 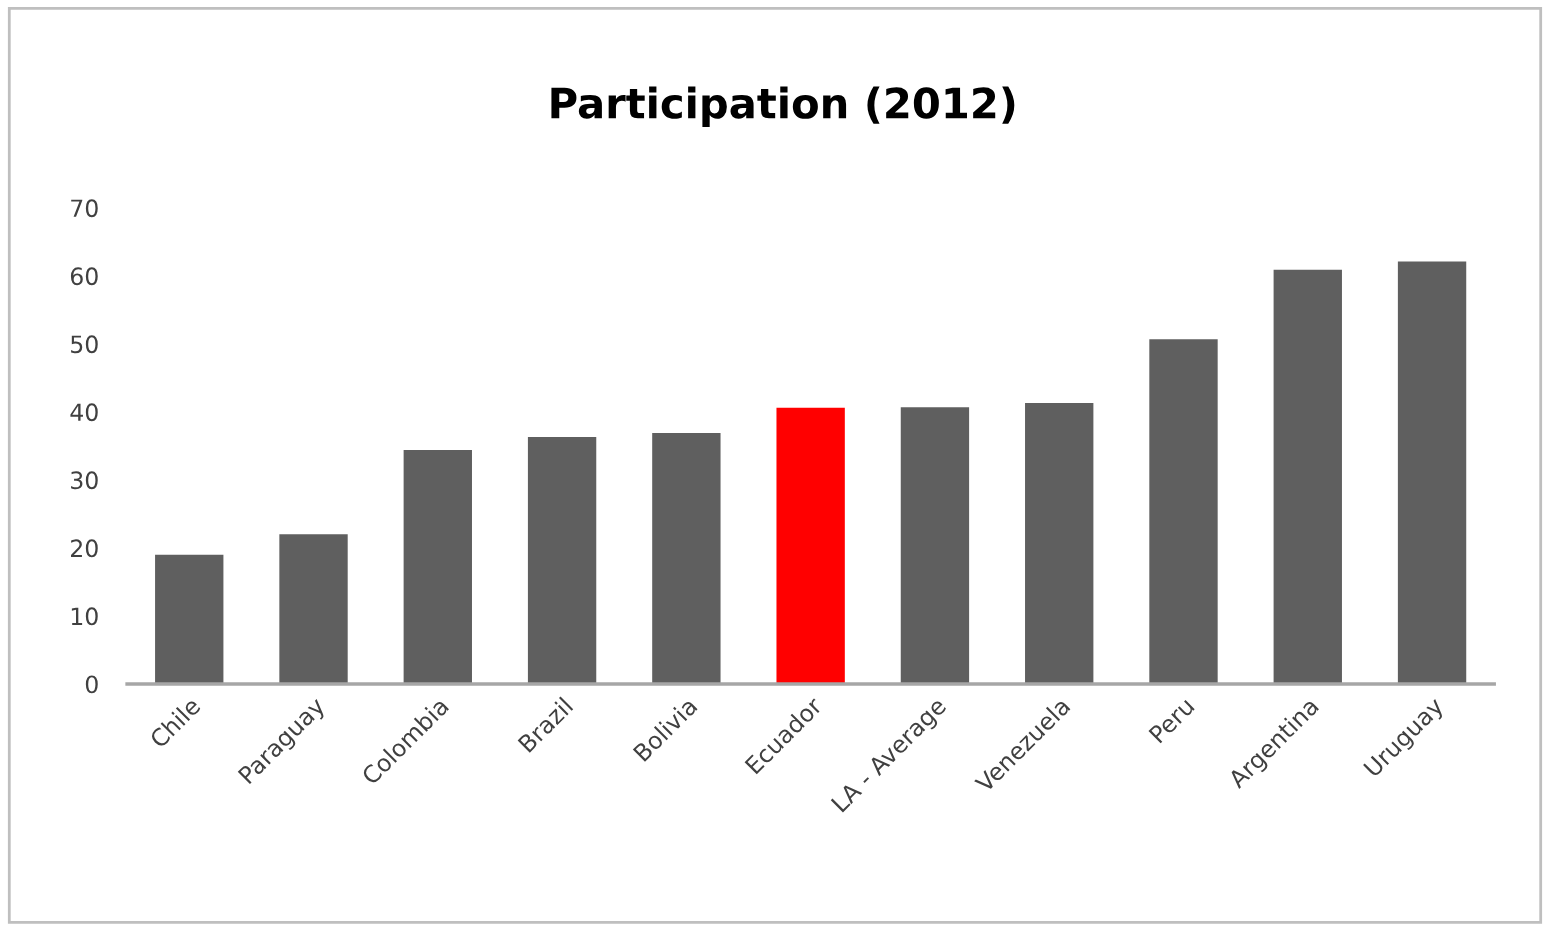 I want to click on y-tick-label: 50, so click(x=84, y=344).